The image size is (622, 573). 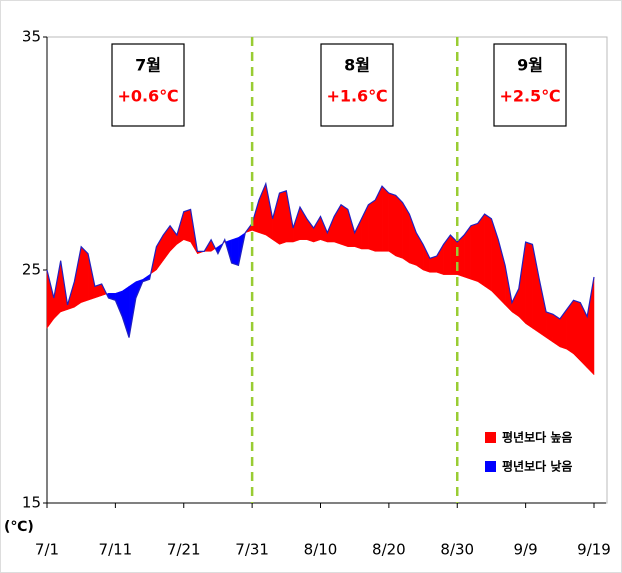 What do you see at coordinates (537, 437) in the screenshot?
I see `legend-label: 평년보다 높음` at bounding box center [537, 437].